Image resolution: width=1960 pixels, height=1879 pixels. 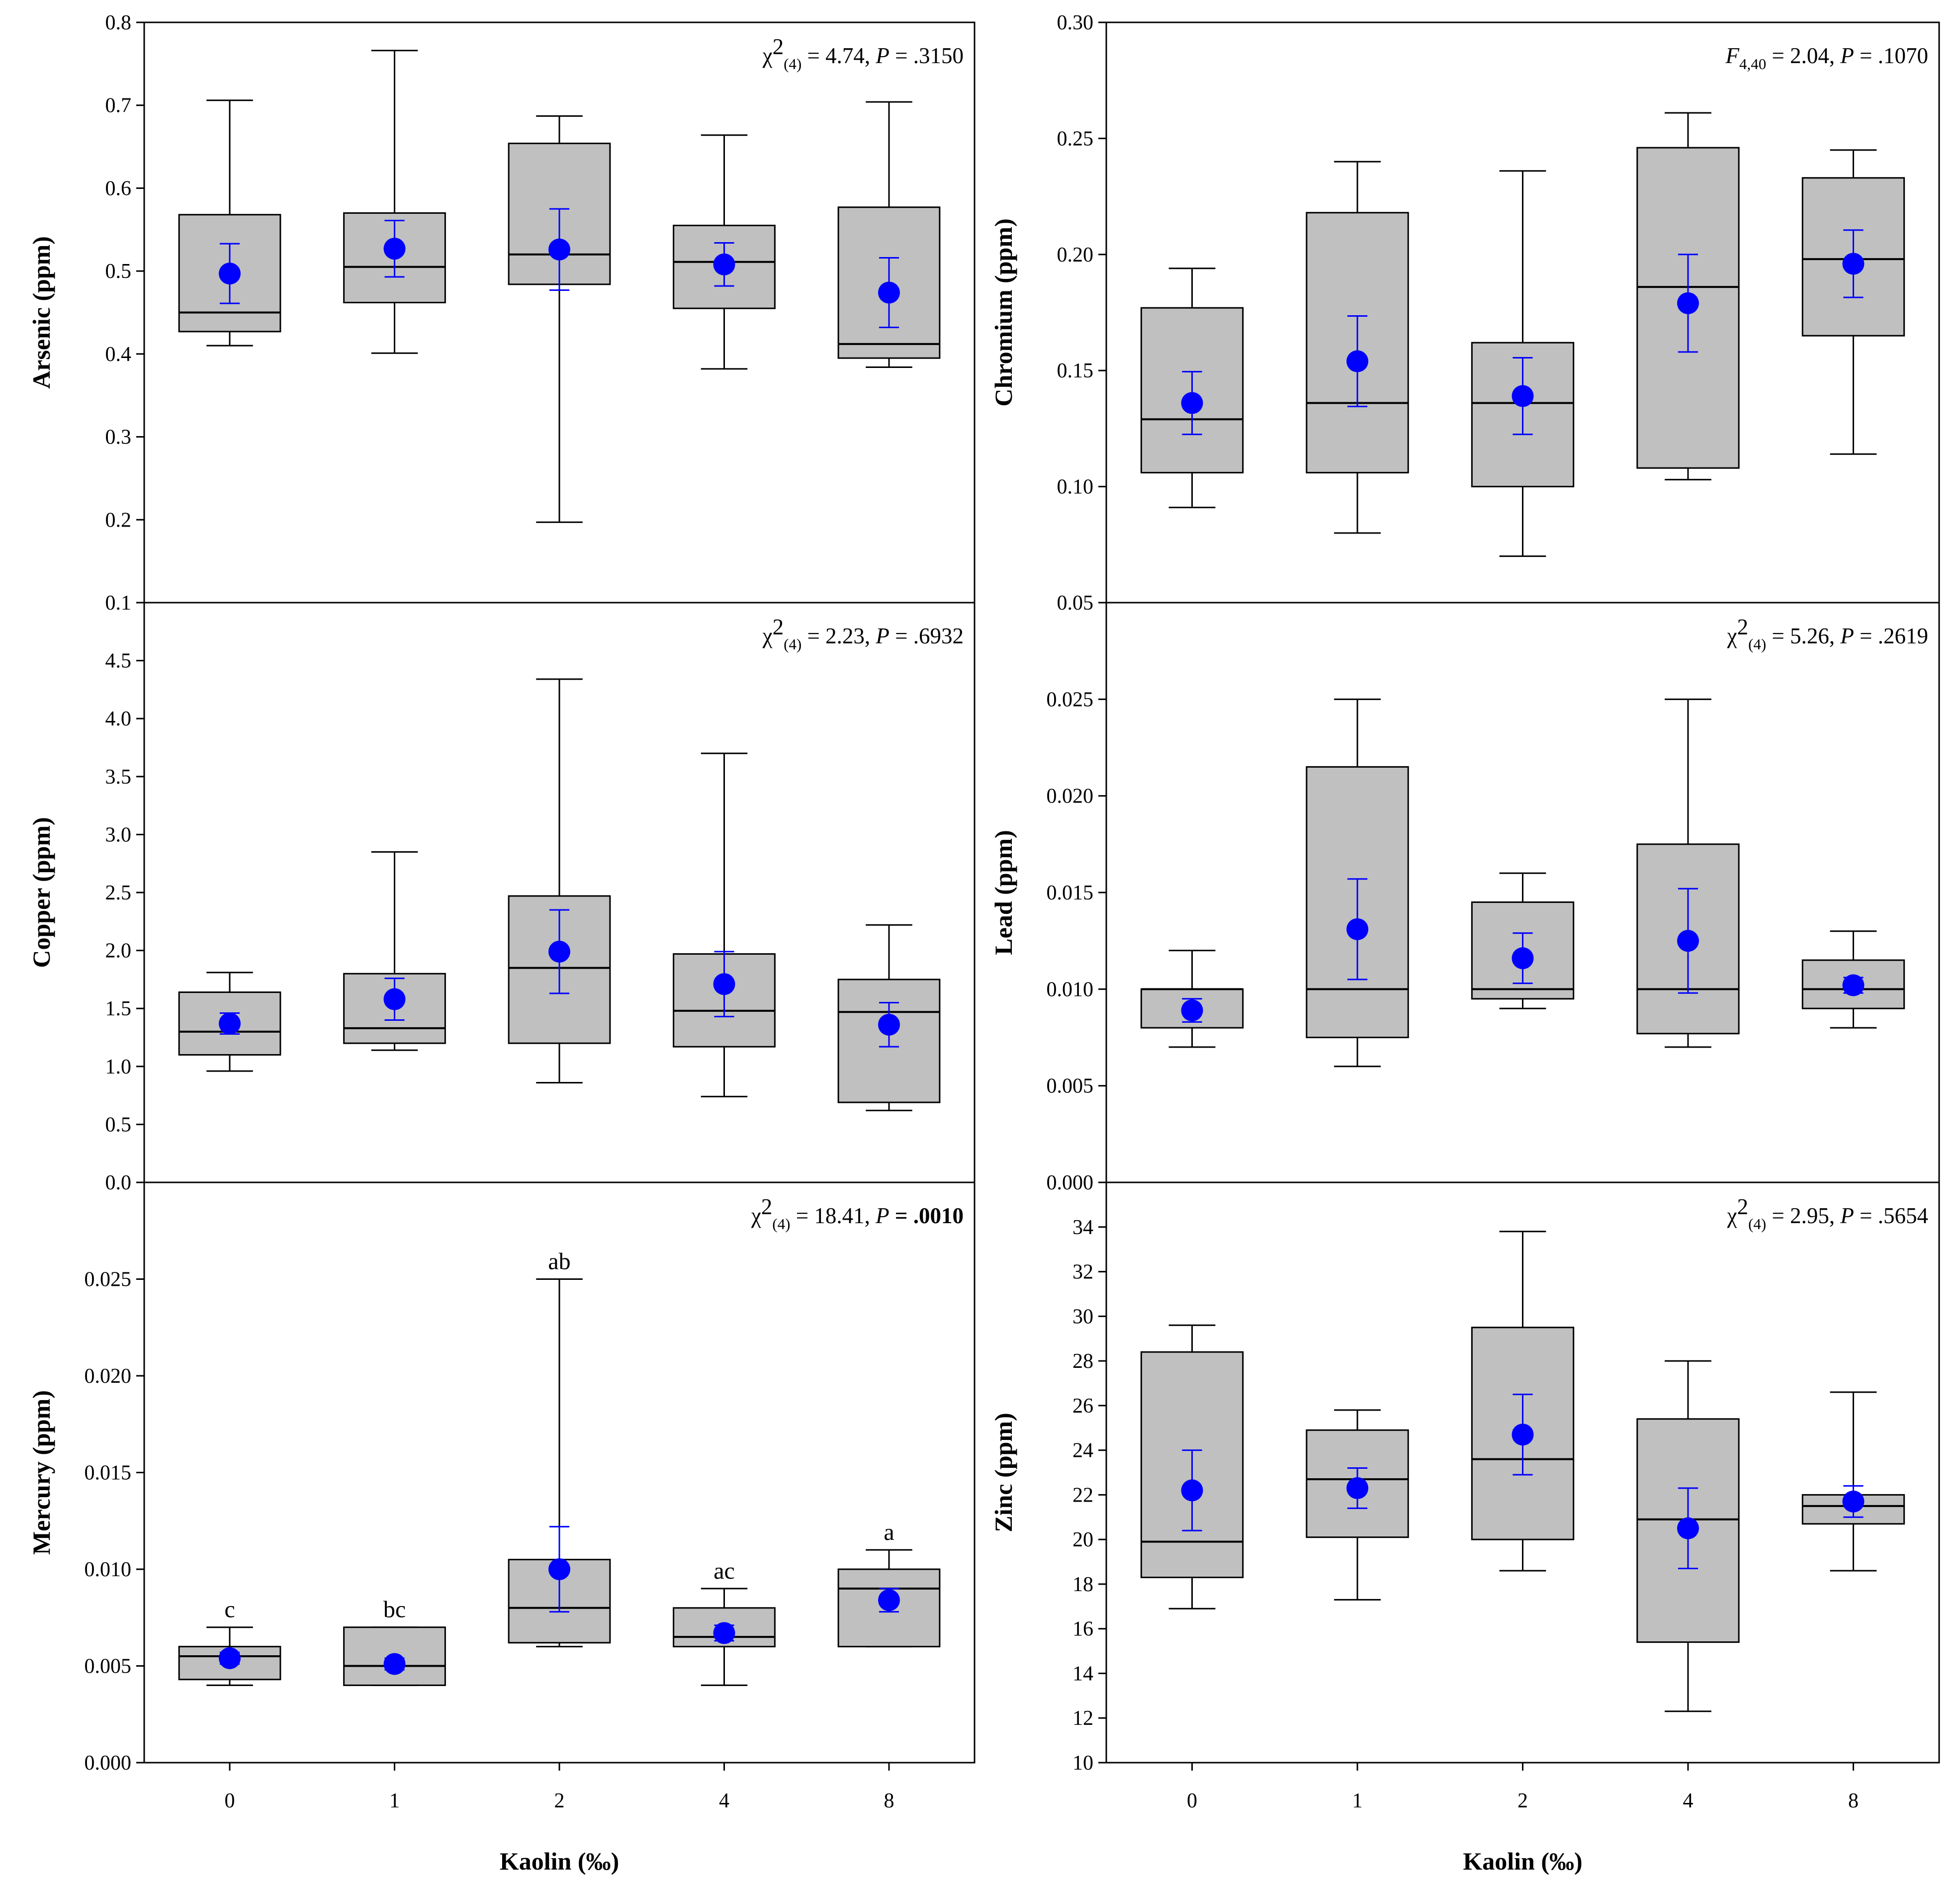 What do you see at coordinates (229, 1641) in the screenshot?
I see `box-0: c` at bounding box center [229, 1641].